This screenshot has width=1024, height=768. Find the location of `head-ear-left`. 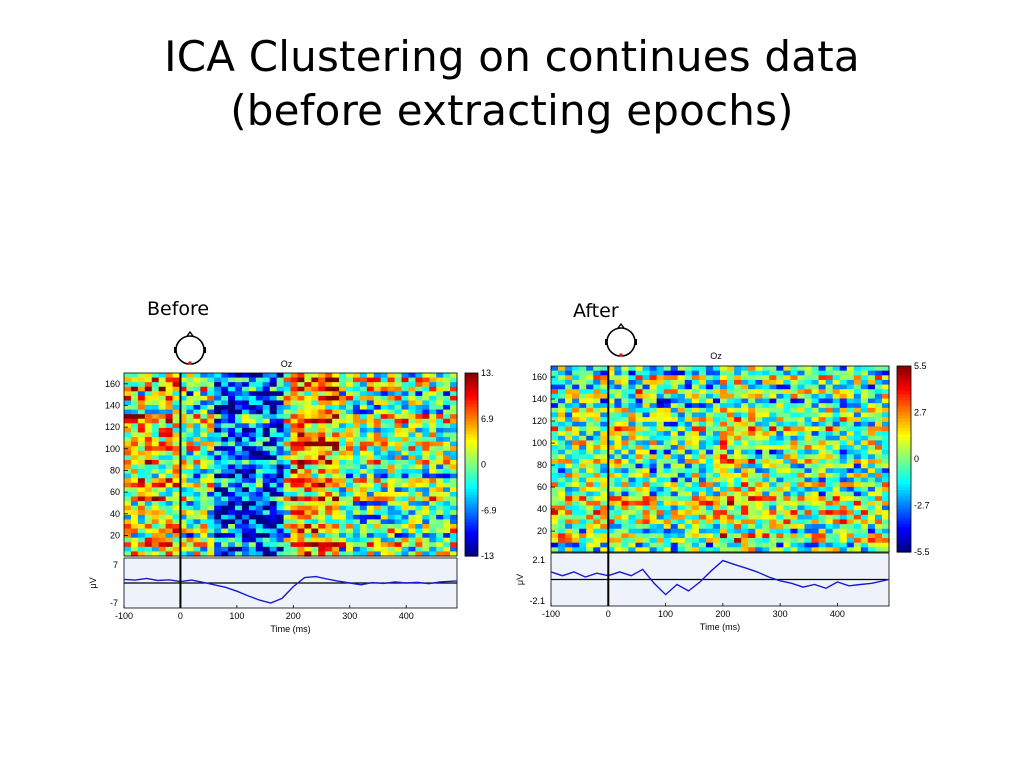

head-ear-left is located at coordinates (606, 342).